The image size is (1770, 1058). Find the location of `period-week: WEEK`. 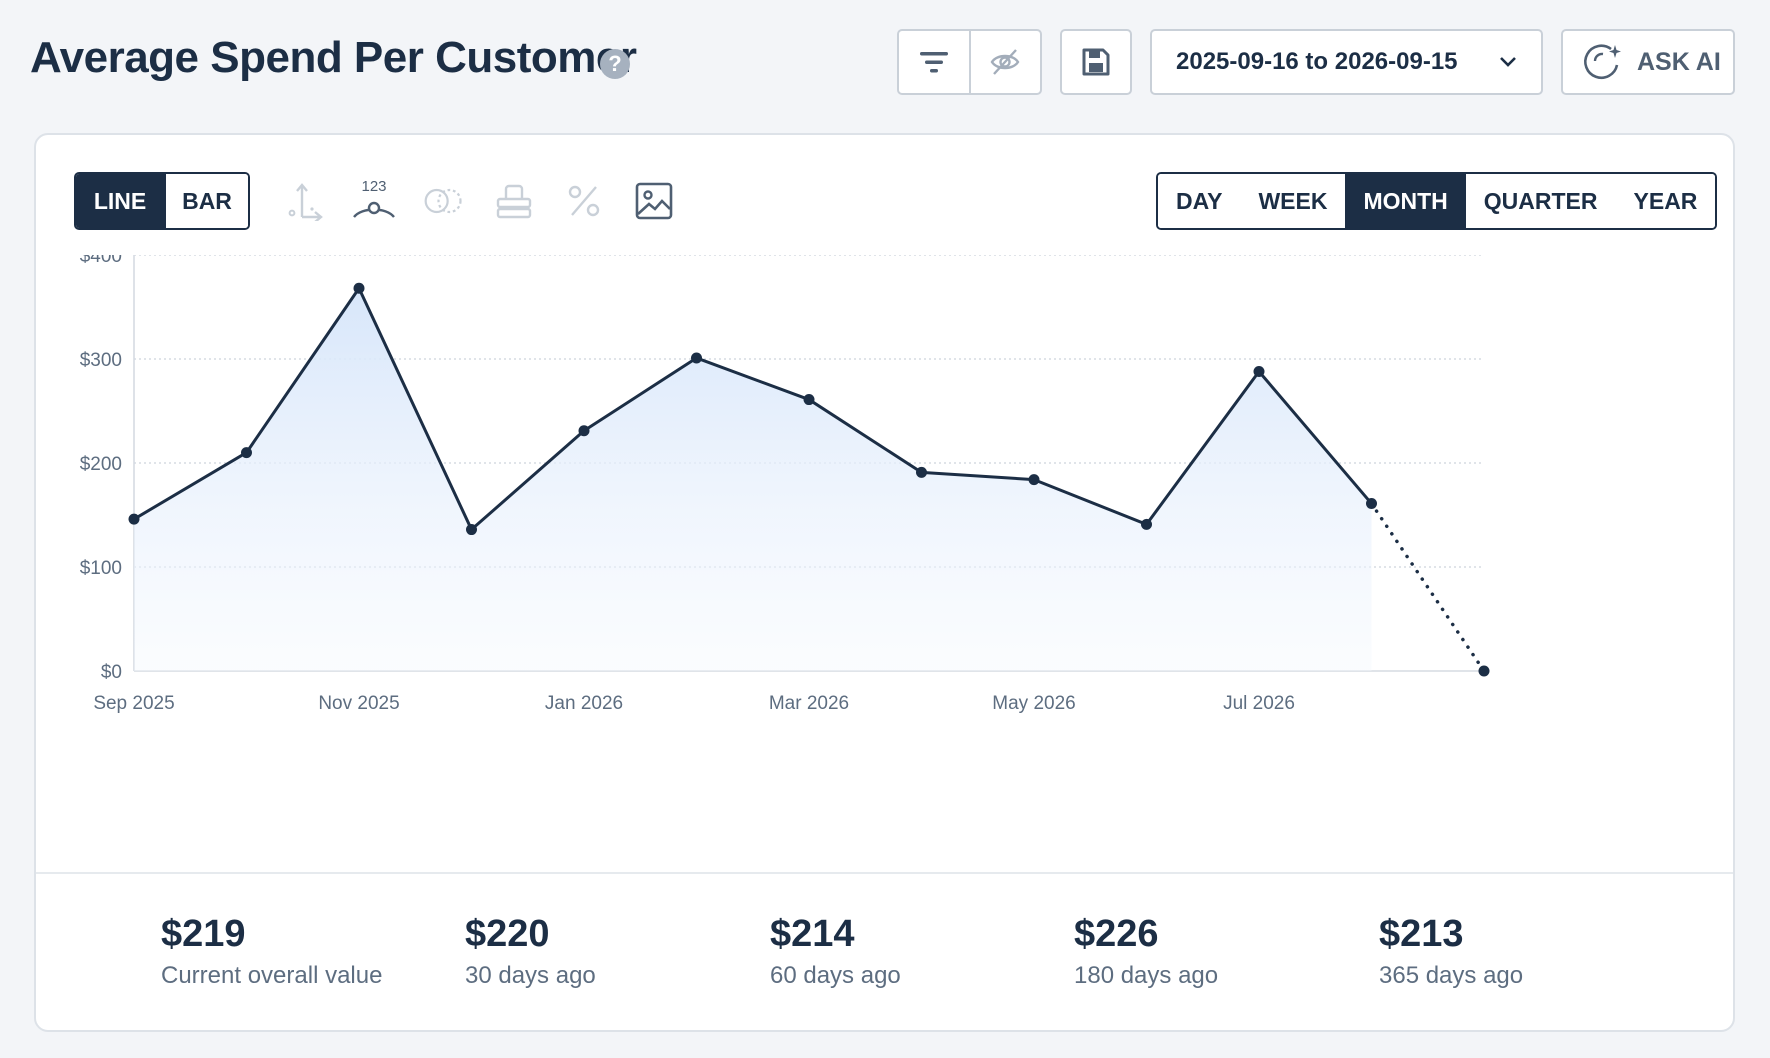

period-week: WEEK is located at coordinates (1293, 201).